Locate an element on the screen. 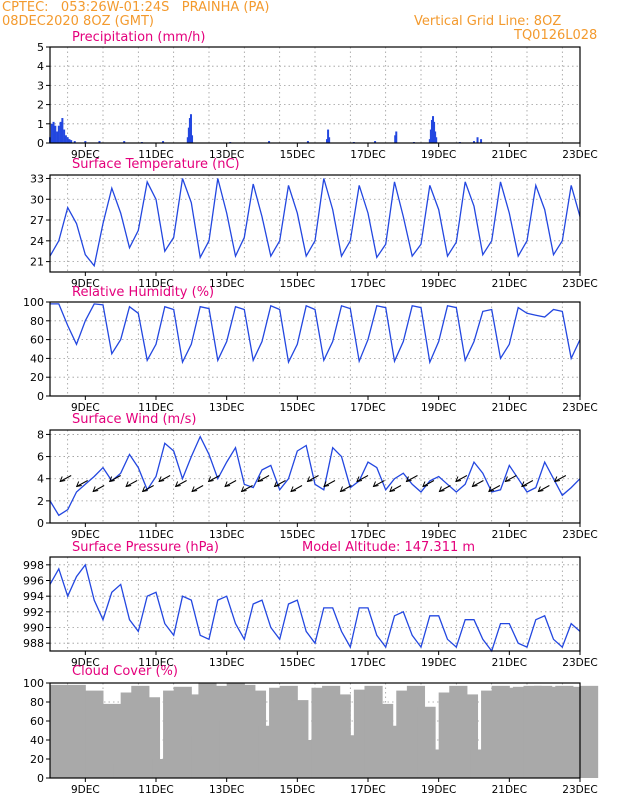 This screenshot has width=618, height=800. y-tick-label: 998 is located at coordinates (33, 565).